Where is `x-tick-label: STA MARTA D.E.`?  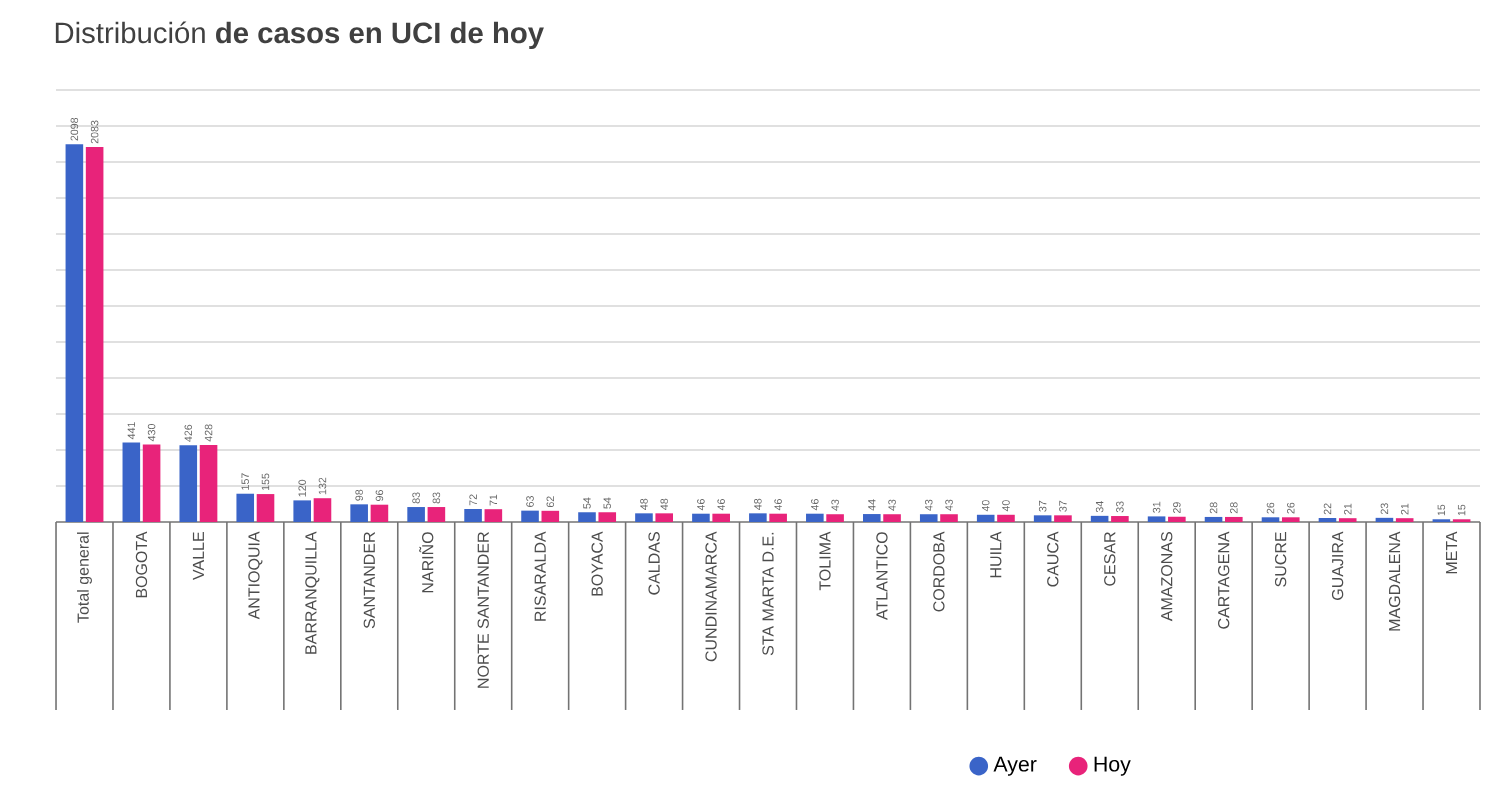
x-tick-label: STA MARTA D.E. is located at coordinates (768, 594).